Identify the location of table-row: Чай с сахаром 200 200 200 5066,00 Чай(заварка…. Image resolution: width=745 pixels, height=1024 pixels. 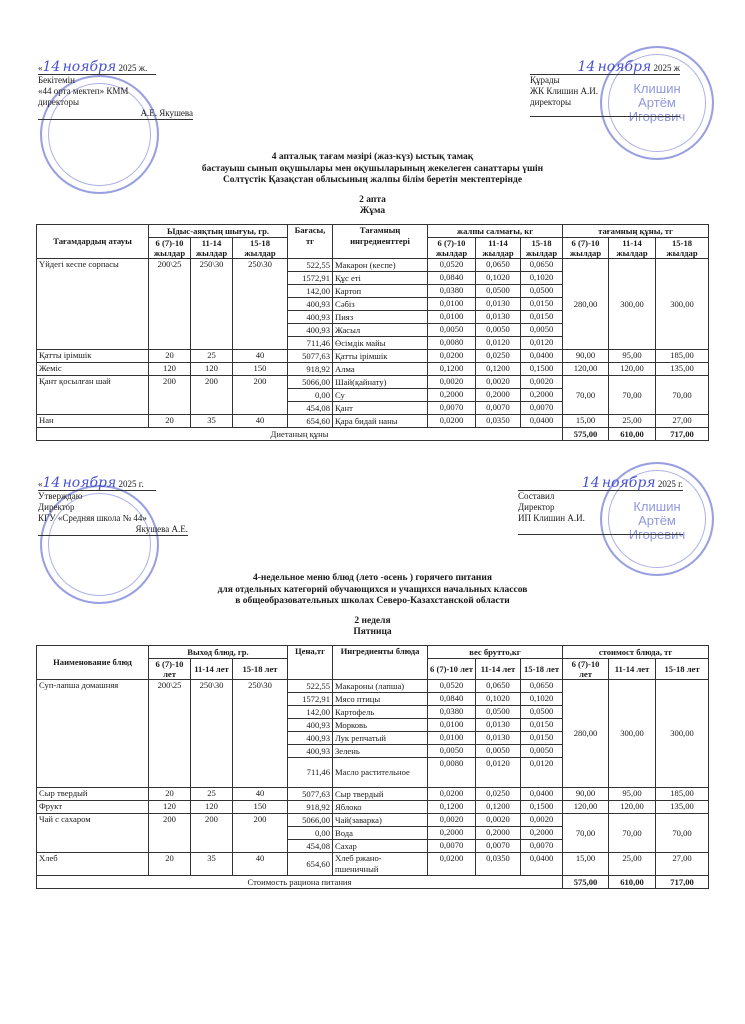
(373, 833).